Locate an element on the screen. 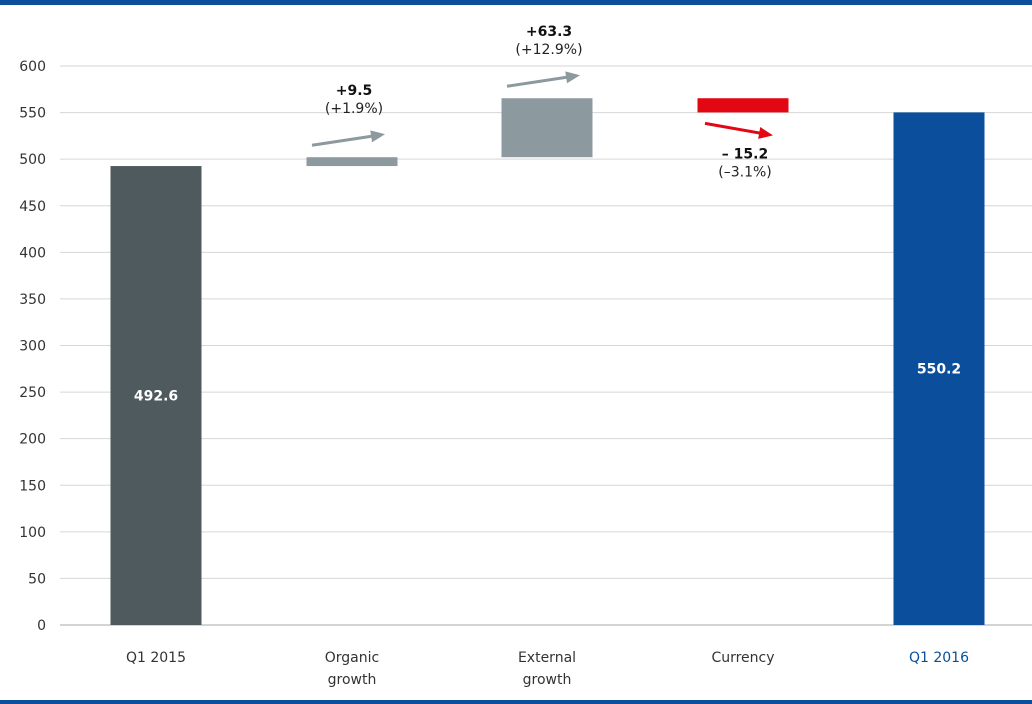 The width and height of the screenshot is (1032, 704). y-tick-label: 50 is located at coordinates (37, 579).